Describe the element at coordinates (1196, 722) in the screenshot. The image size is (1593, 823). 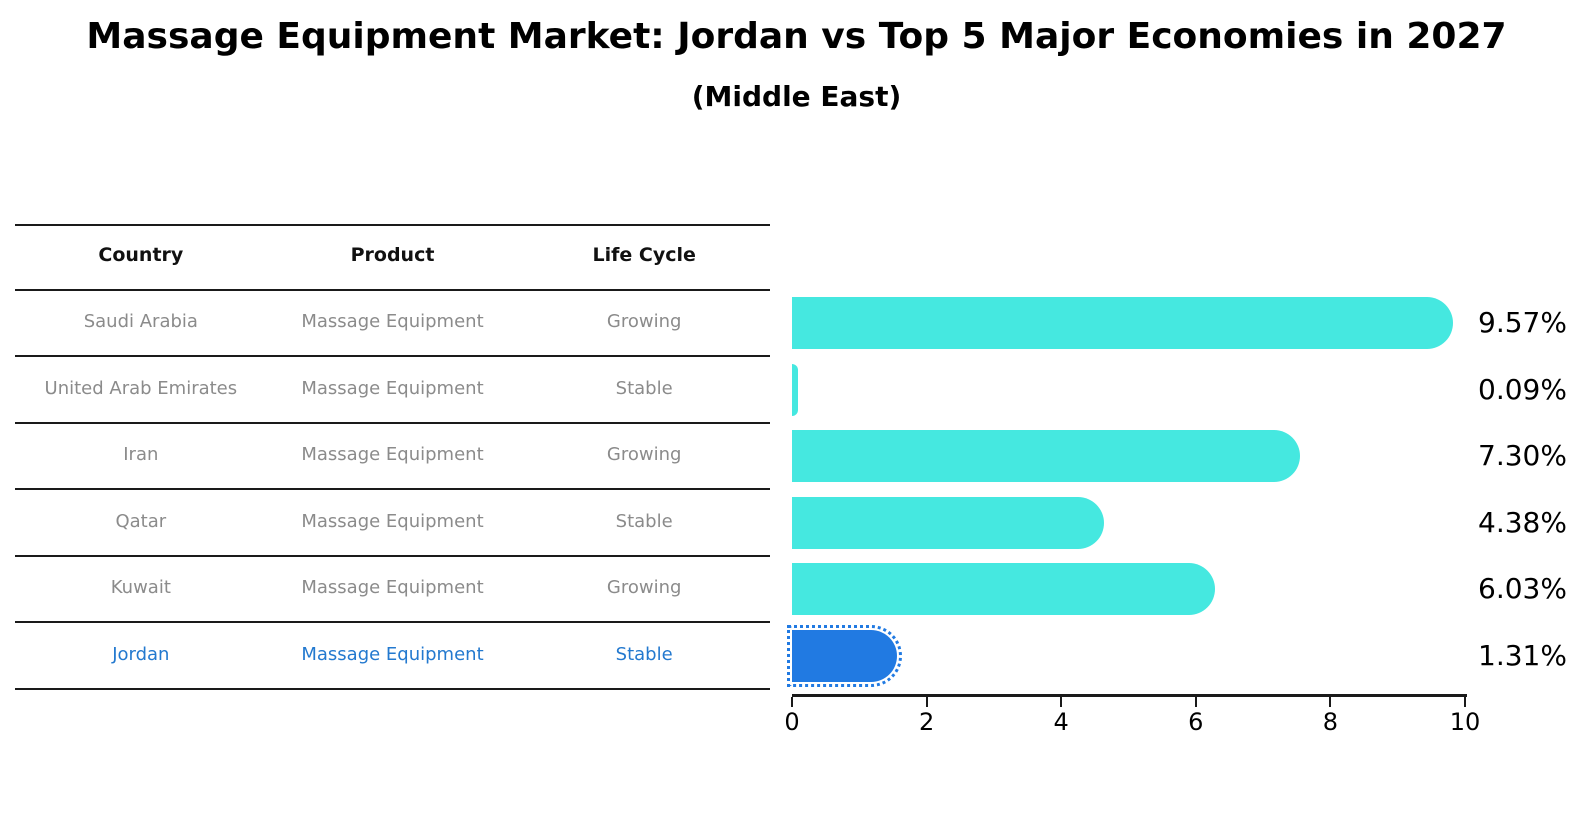
I see `x-tick-label: 6` at that location.